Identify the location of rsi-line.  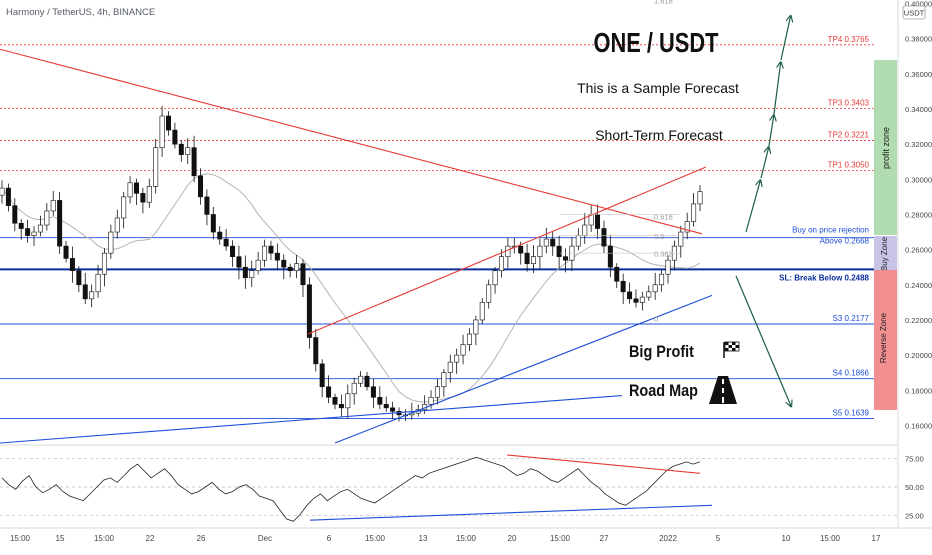
(351, 489).